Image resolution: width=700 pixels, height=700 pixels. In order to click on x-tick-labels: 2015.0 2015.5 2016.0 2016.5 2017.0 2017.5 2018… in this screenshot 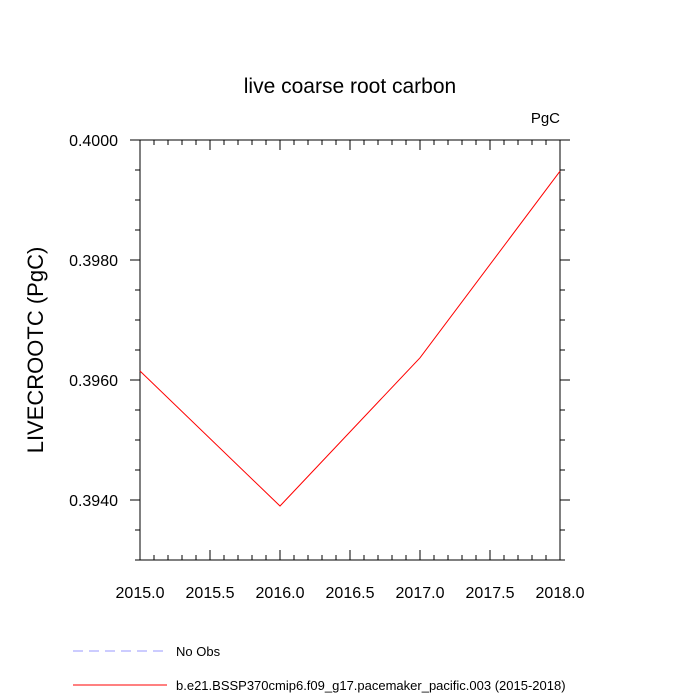, I will do `click(350, 593)`.